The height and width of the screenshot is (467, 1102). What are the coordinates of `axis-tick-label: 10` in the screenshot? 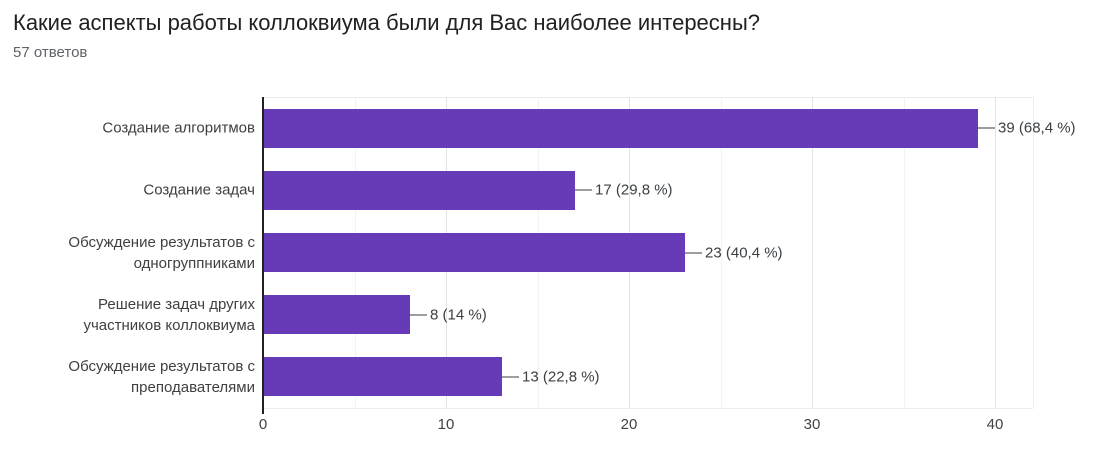 It's located at (446, 424).